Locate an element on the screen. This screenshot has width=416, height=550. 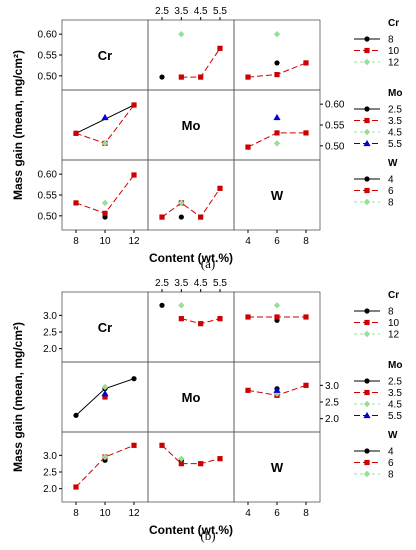
point-Mo_Cr-4.5 is located at coordinates (105, 387).